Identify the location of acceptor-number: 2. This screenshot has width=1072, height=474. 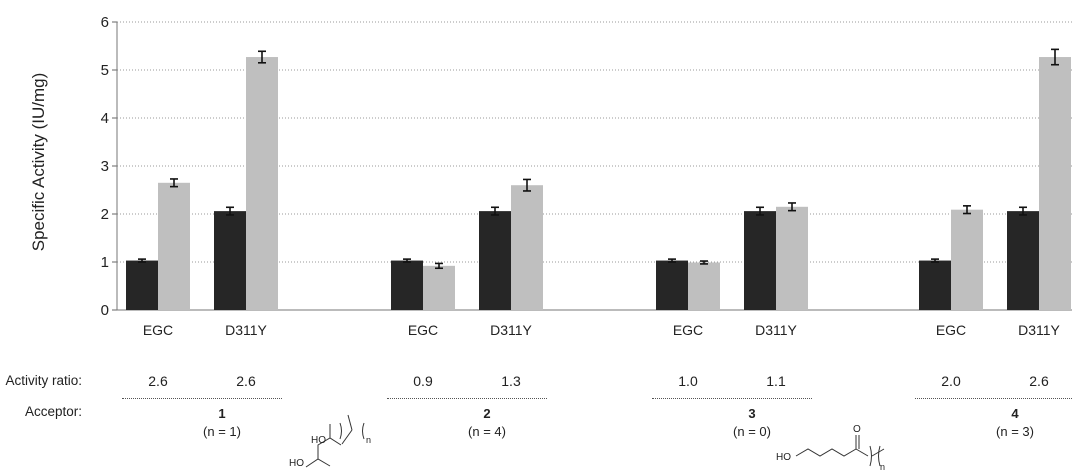
(487, 413).